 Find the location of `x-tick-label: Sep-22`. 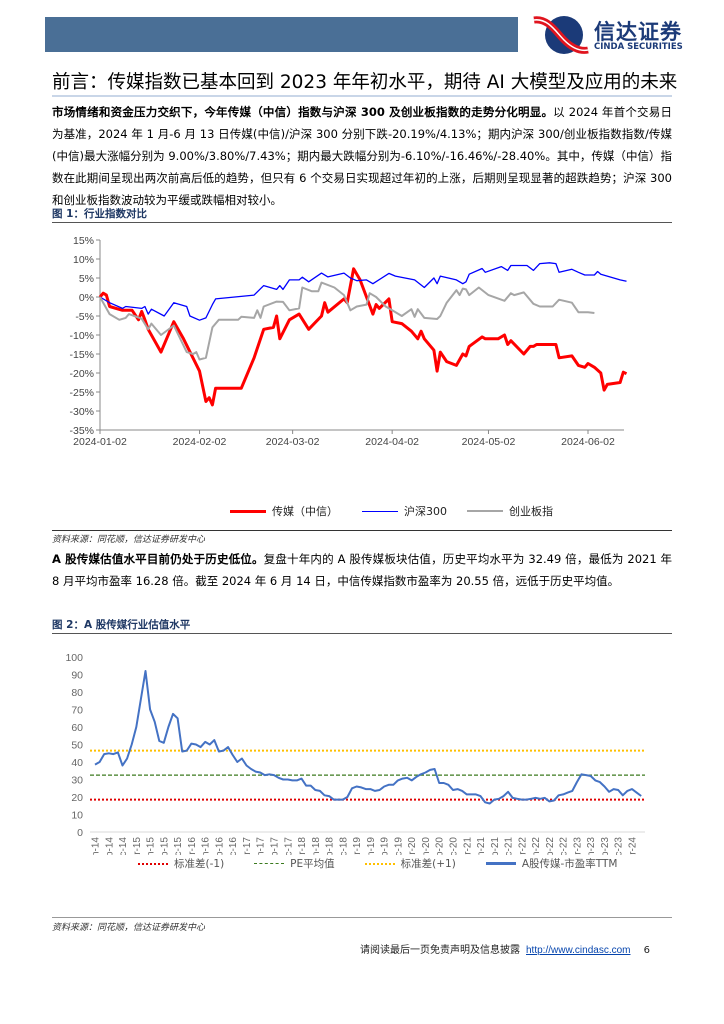

x-tick-label: Sep-22 is located at coordinates (550, 846).